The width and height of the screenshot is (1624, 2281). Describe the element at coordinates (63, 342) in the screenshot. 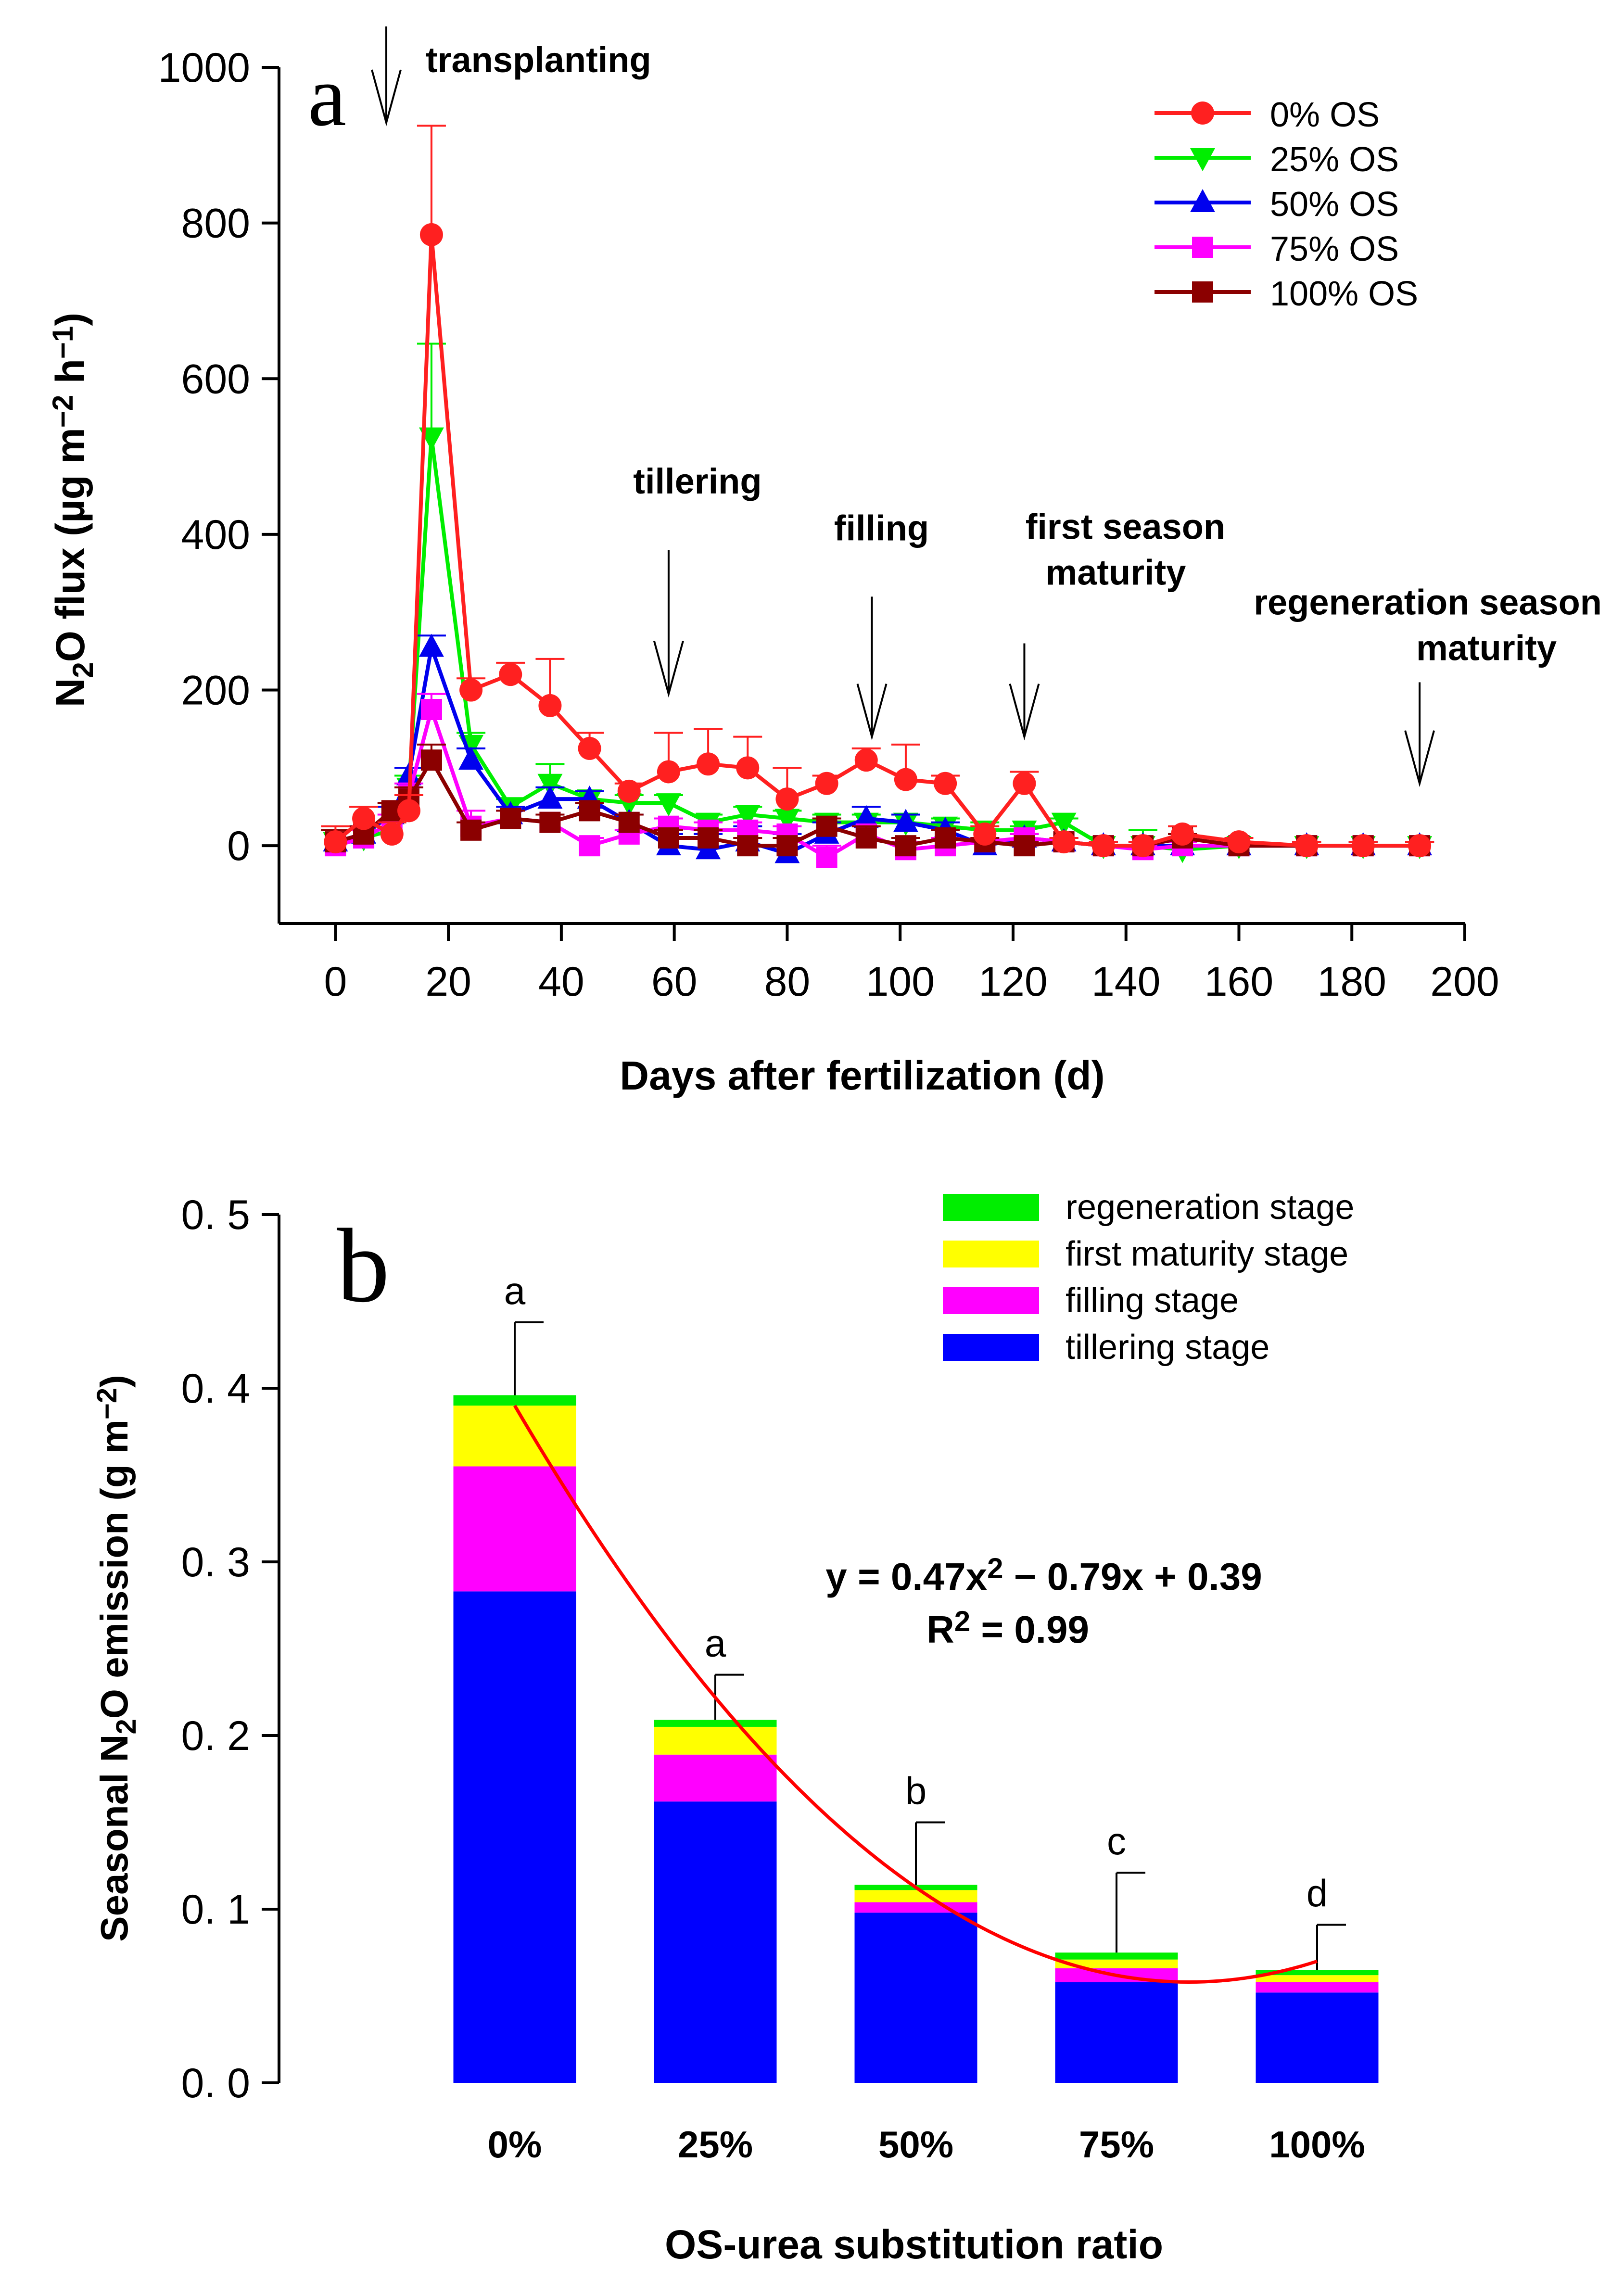

I see `y-label-superscript: −1` at that location.